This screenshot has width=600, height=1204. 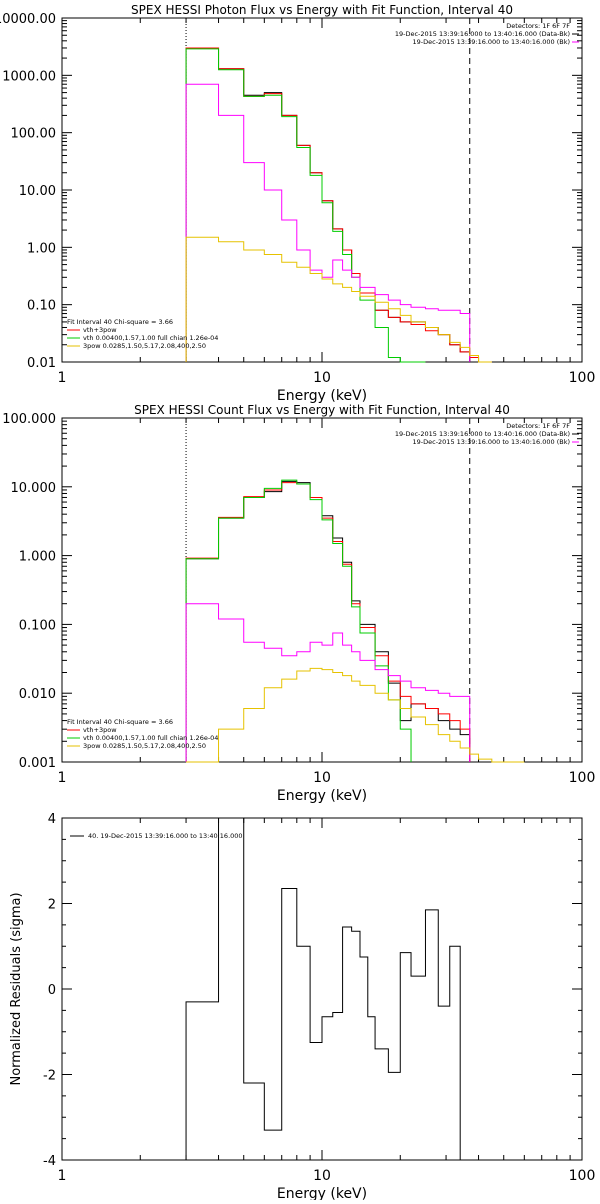 I want to click on y-tick-label: 2, so click(x=52, y=905).